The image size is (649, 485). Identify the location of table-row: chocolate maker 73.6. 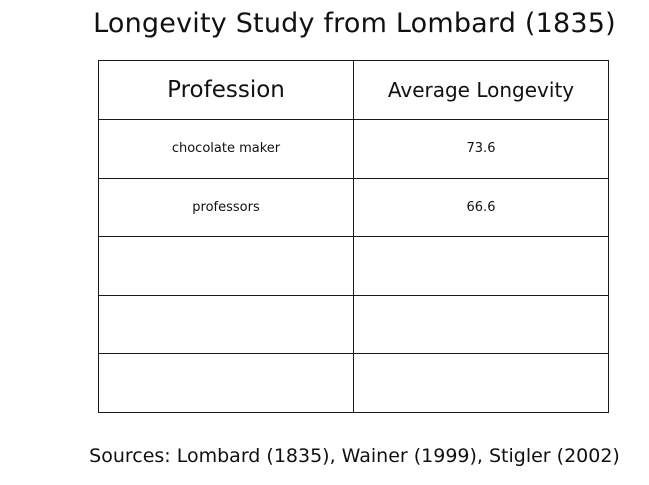
(353, 149).